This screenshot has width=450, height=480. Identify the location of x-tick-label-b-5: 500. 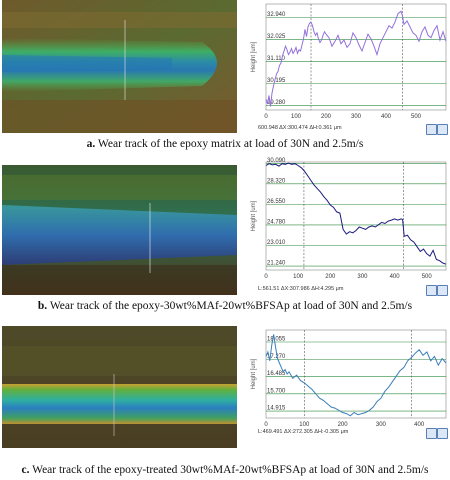
(427, 277).